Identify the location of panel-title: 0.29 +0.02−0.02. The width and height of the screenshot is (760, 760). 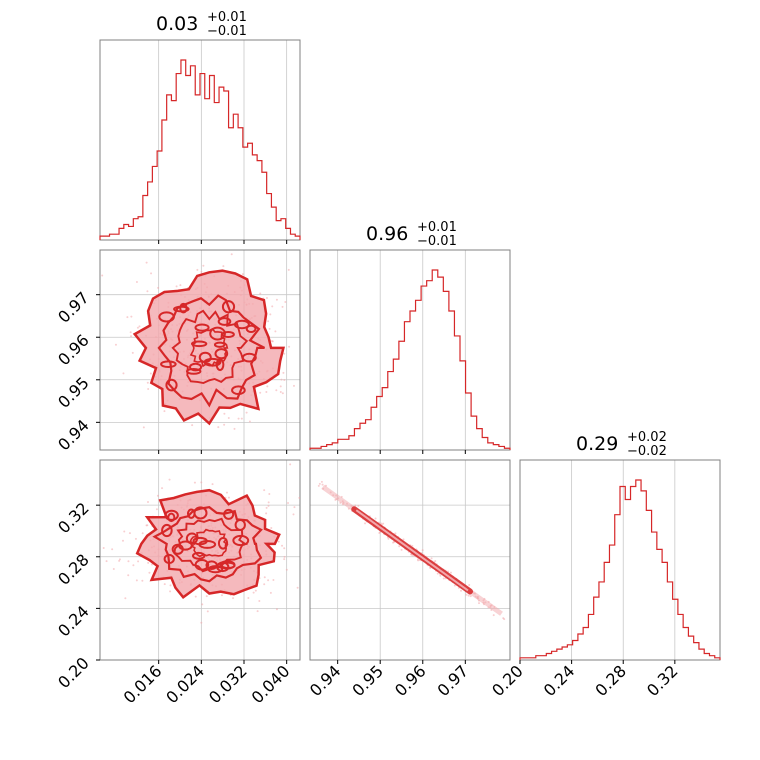
(621, 444).